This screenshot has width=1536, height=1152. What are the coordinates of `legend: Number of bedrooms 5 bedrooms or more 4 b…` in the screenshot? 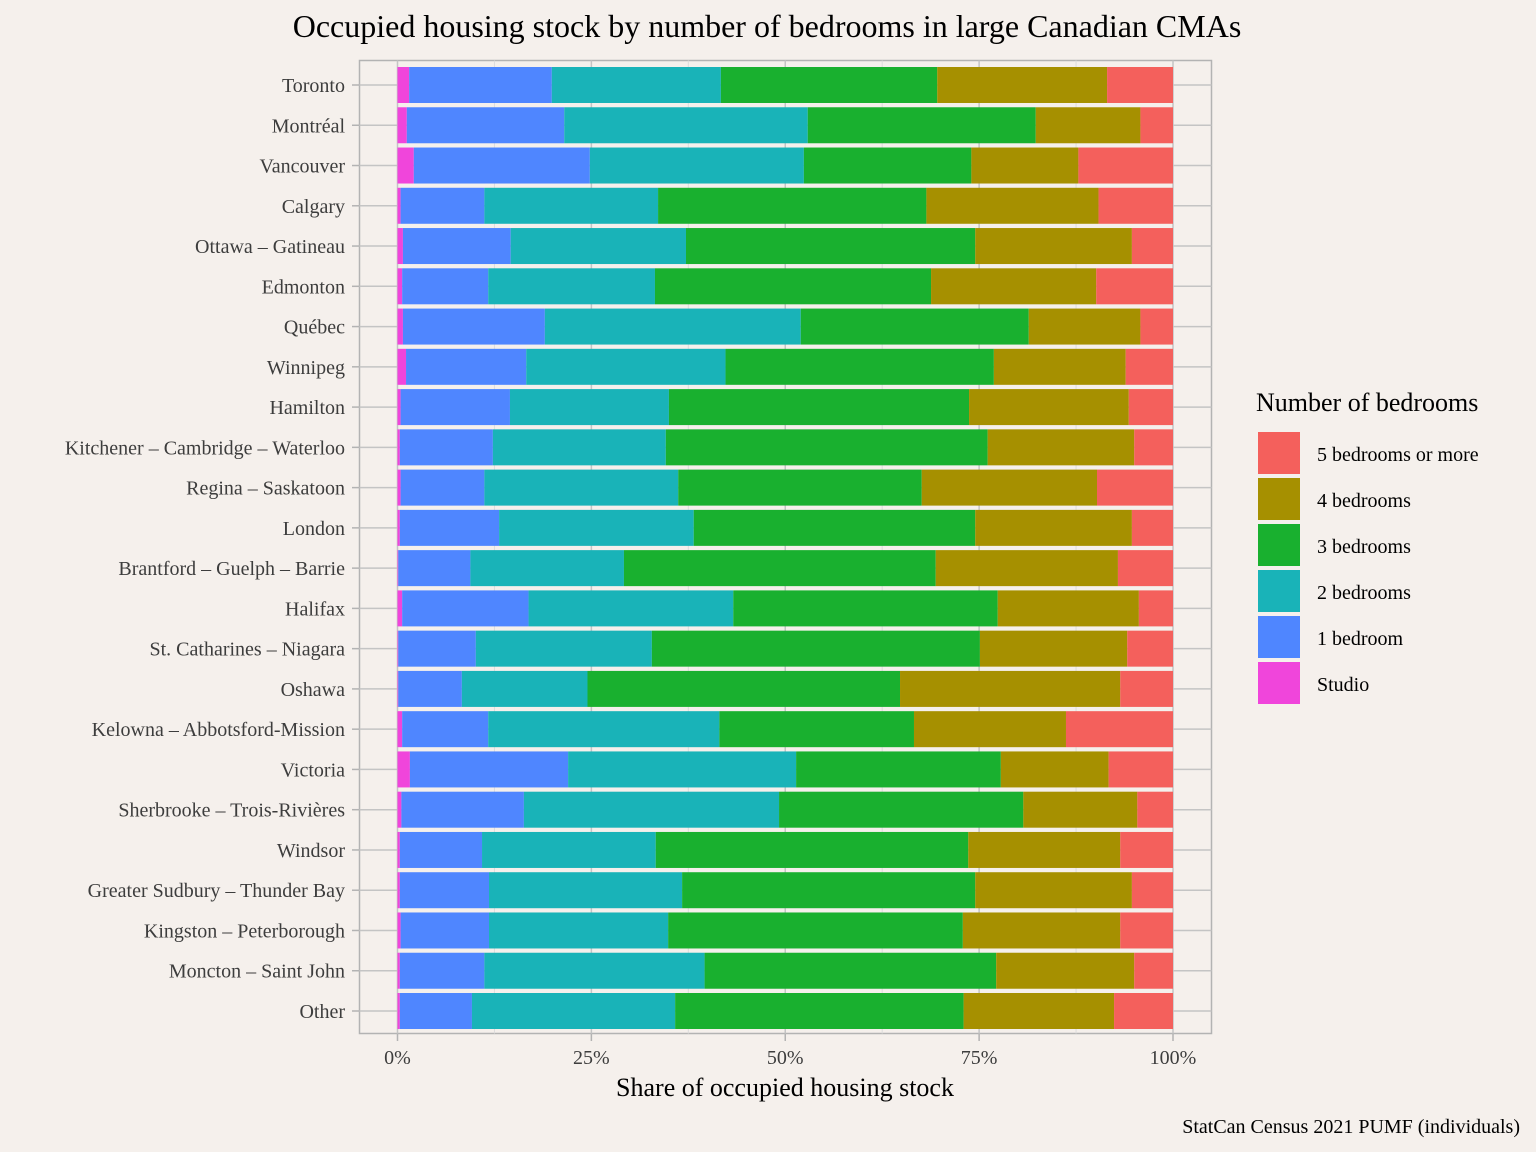 It's located at (1367, 546).